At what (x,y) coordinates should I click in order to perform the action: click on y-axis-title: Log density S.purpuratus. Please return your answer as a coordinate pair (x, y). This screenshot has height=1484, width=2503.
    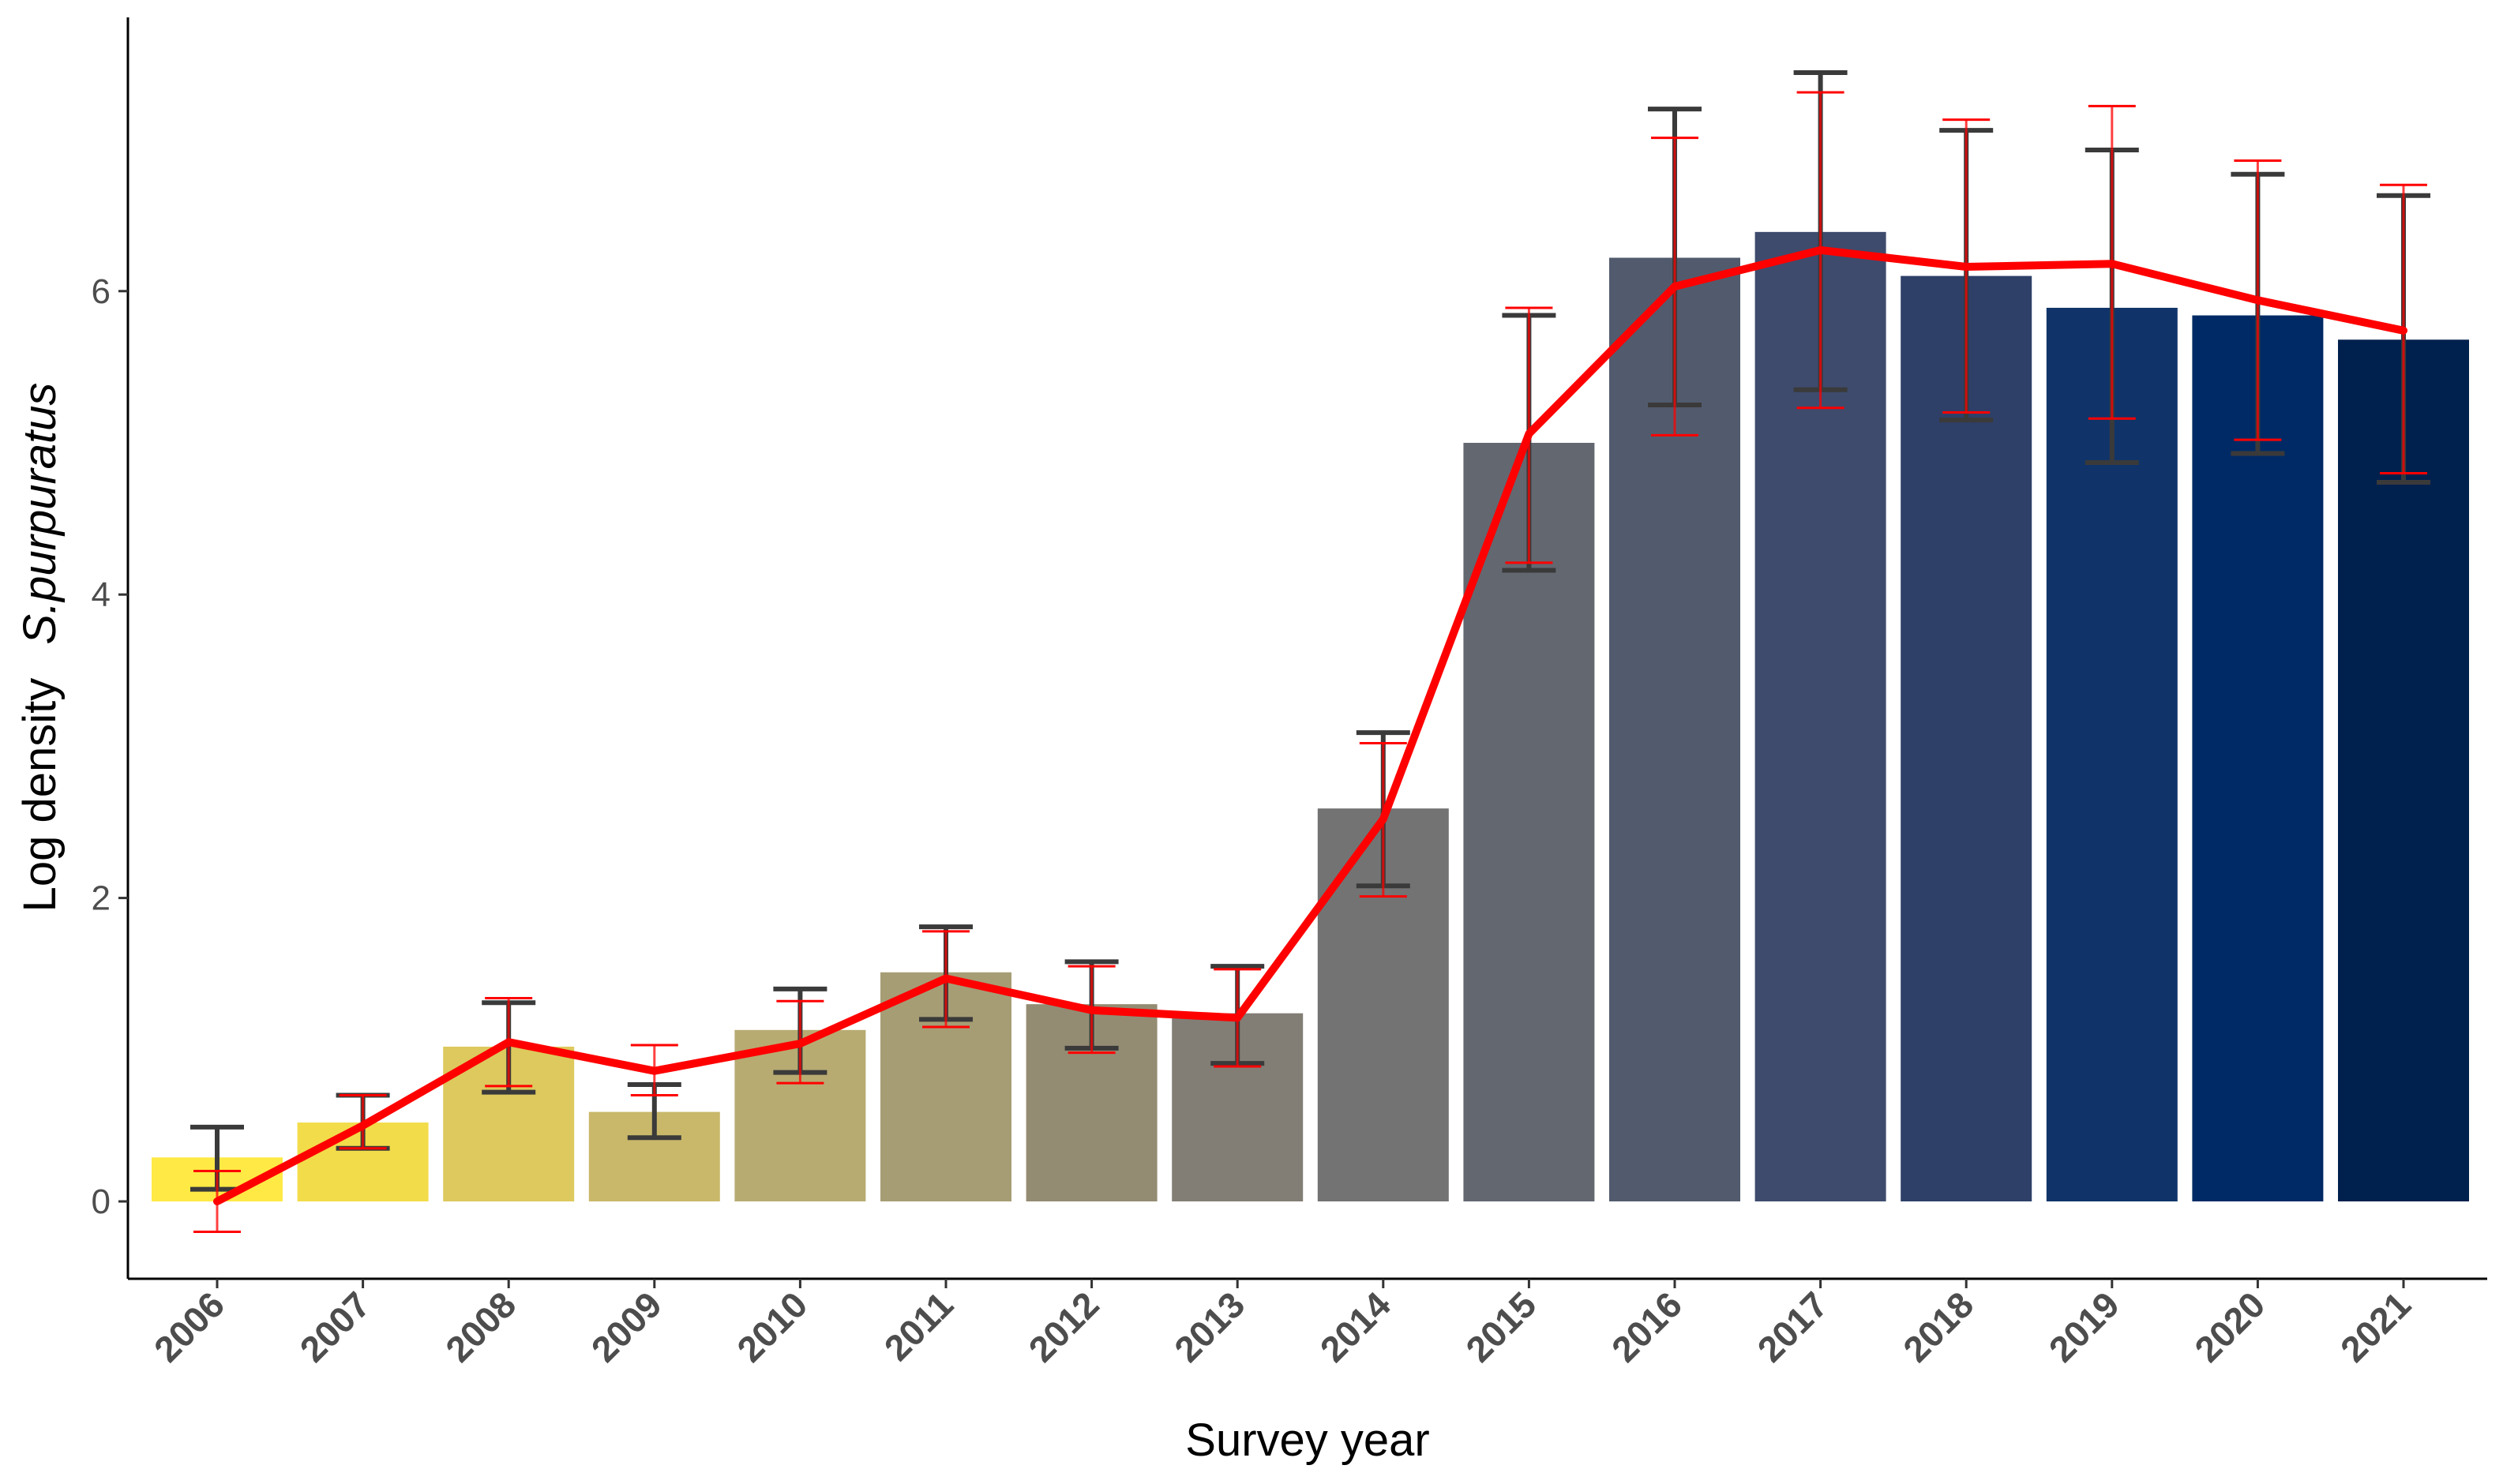
    Looking at the image, I should click on (40, 648).